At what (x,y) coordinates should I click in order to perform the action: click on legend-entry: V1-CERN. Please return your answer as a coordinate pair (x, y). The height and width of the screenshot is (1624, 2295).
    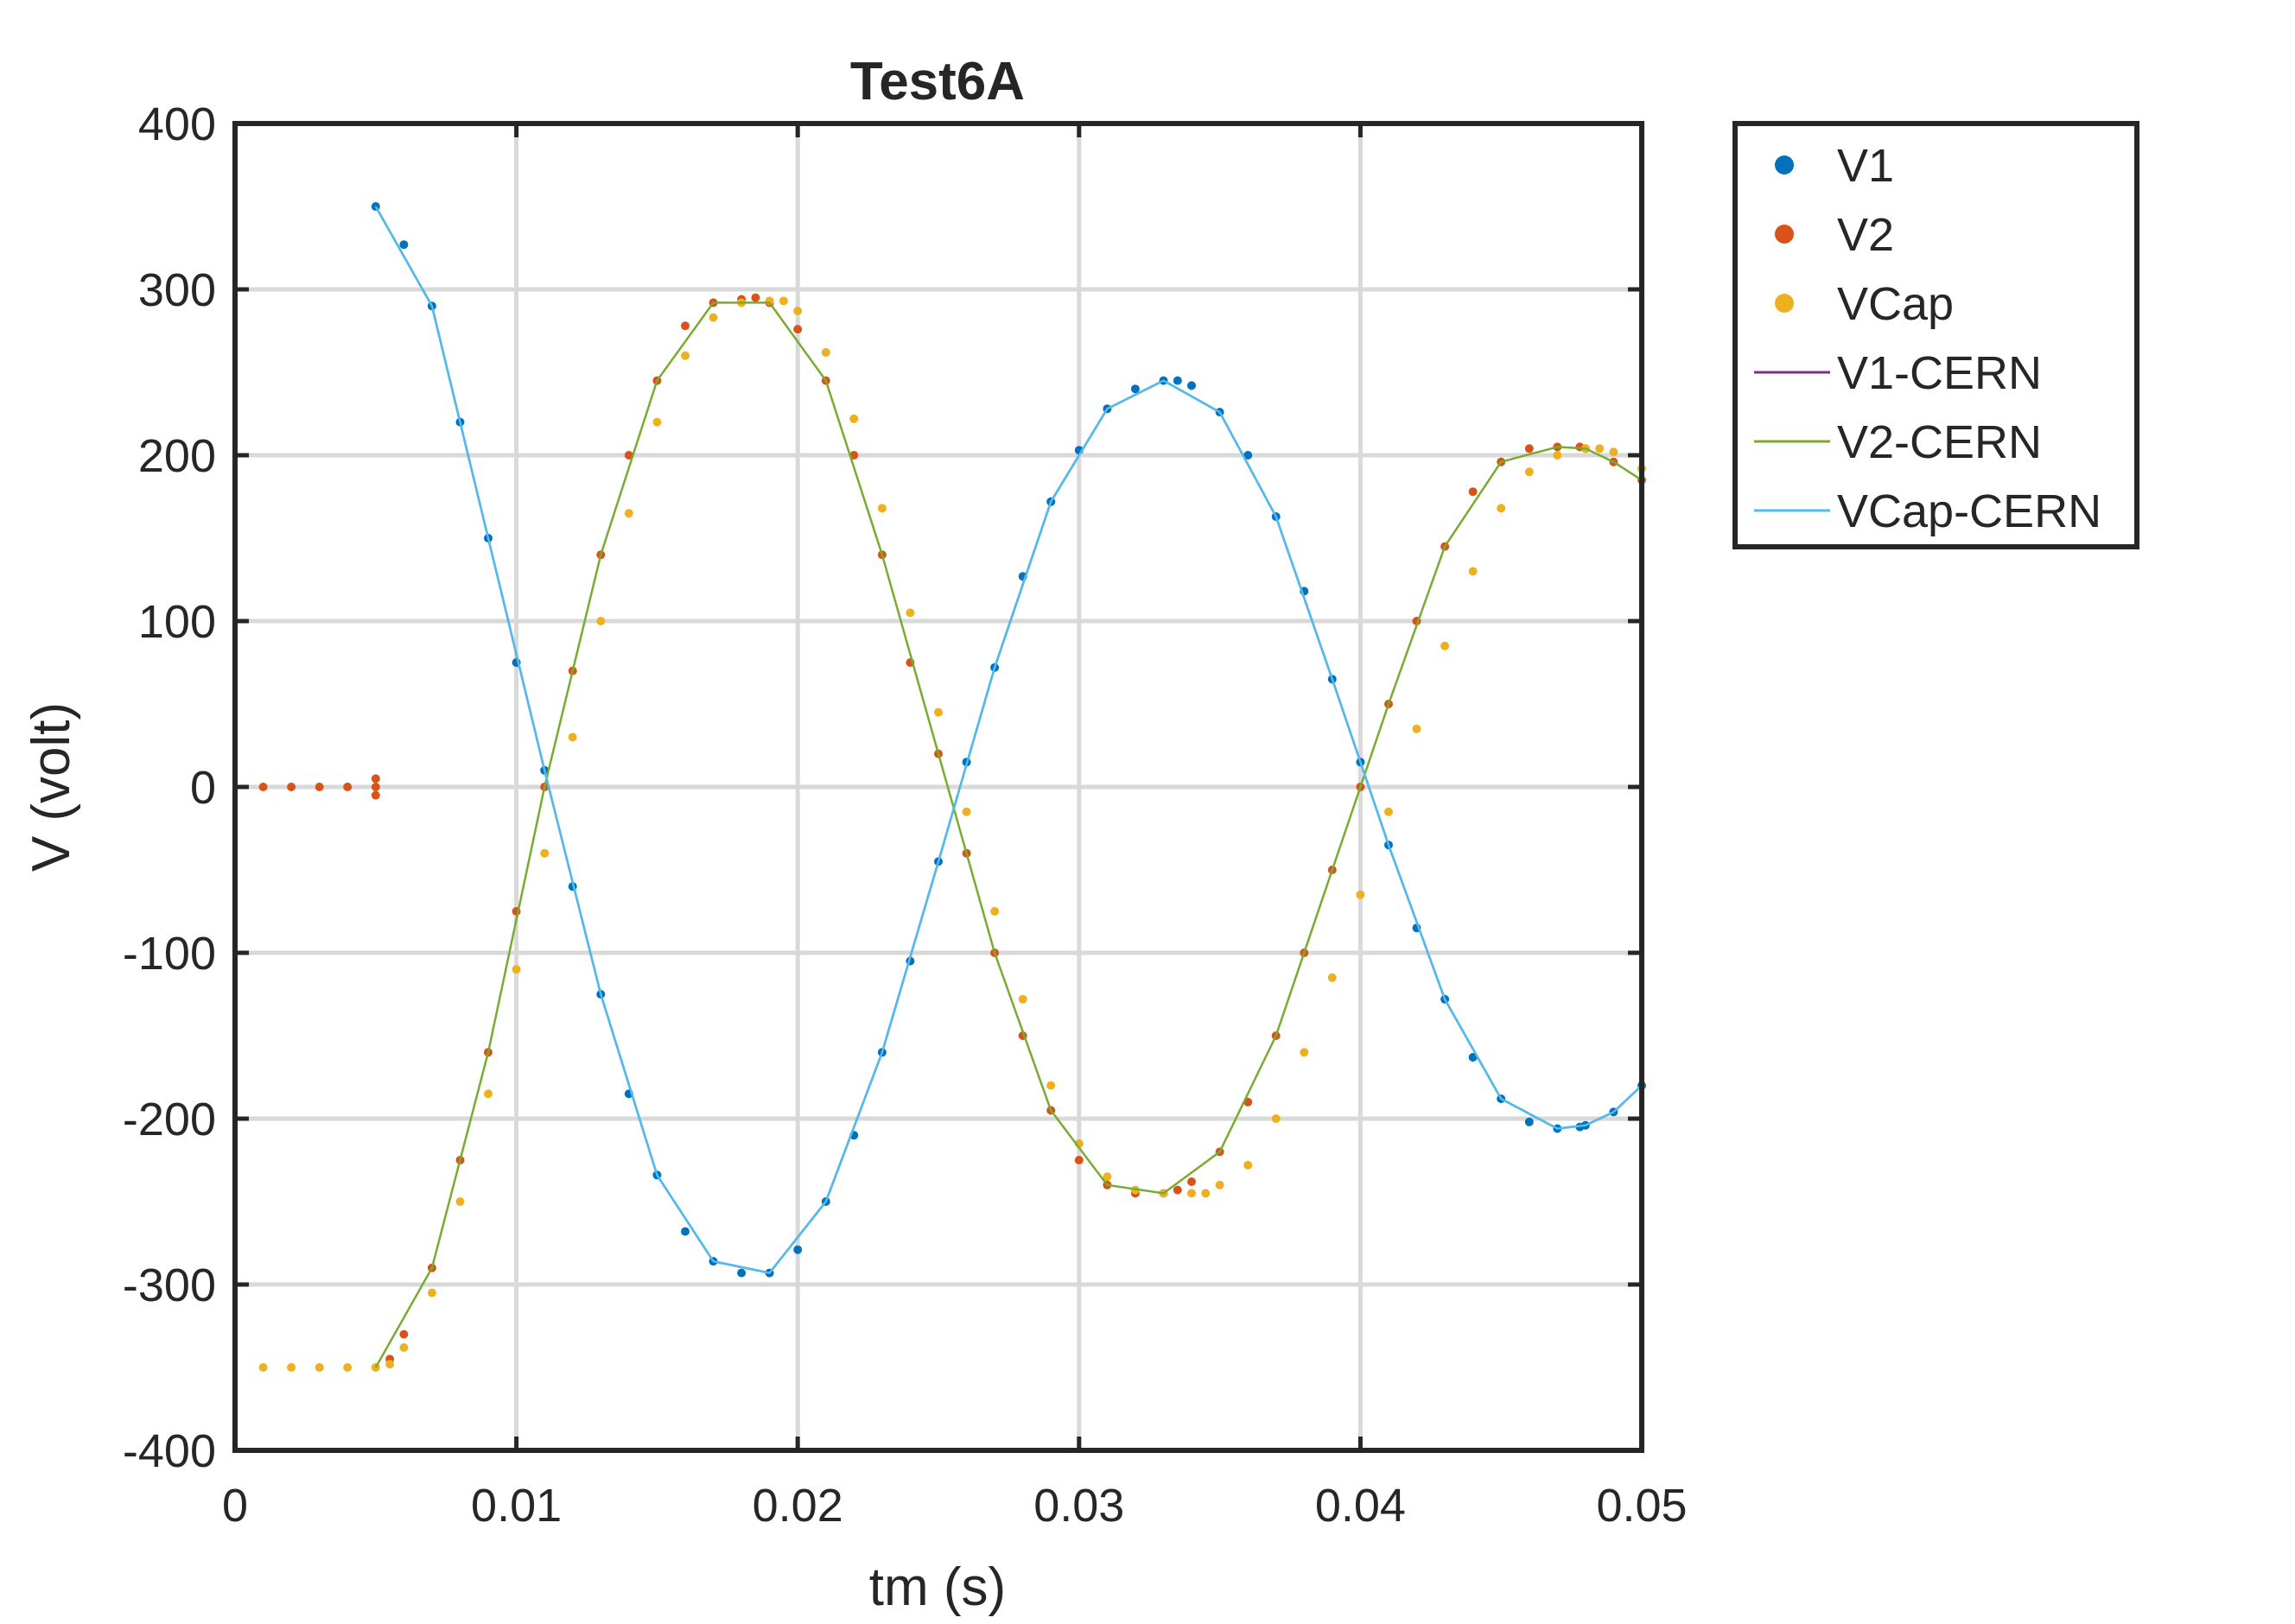
    Looking at the image, I should click on (1898, 373).